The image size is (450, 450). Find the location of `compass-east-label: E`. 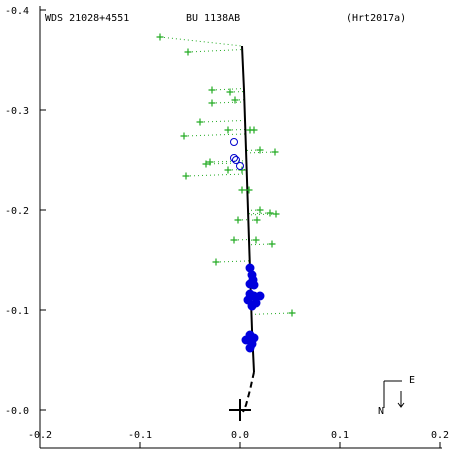

compass-east-label: E is located at coordinates (412, 380).